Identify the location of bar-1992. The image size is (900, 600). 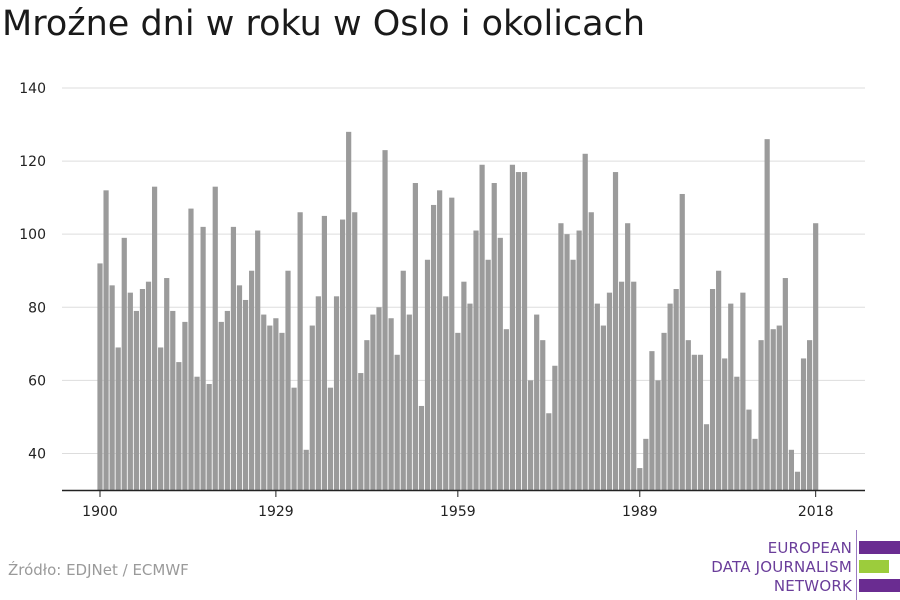
(658, 435).